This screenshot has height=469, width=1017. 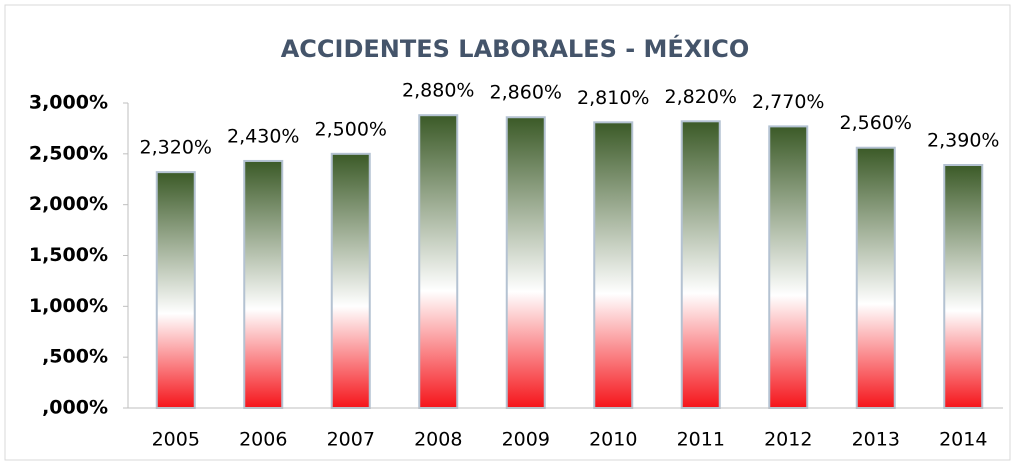 What do you see at coordinates (788, 102) in the screenshot?
I see `data-label: 2,770%` at bounding box center [788, 102].